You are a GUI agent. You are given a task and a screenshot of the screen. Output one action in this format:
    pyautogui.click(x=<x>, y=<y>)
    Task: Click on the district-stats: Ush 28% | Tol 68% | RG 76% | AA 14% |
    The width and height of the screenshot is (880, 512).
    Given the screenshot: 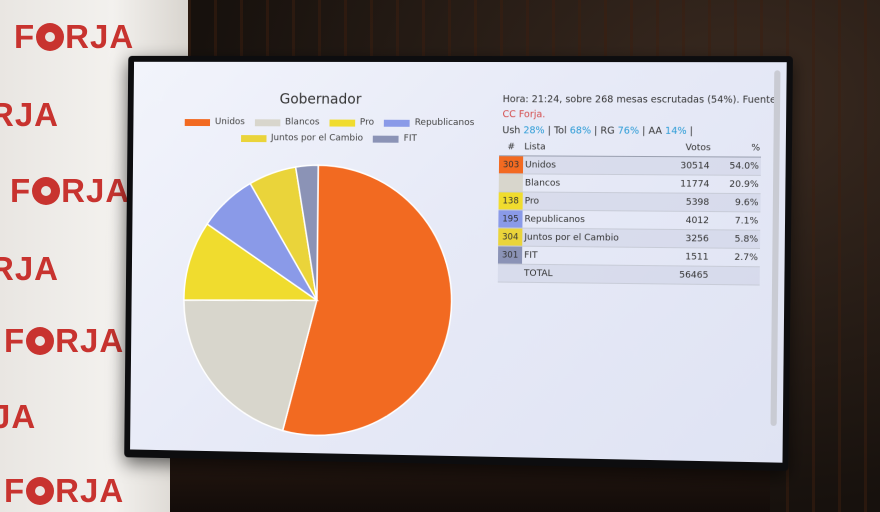 What is the action you would take?
    pyautogui.click(x=644, y=131)
    